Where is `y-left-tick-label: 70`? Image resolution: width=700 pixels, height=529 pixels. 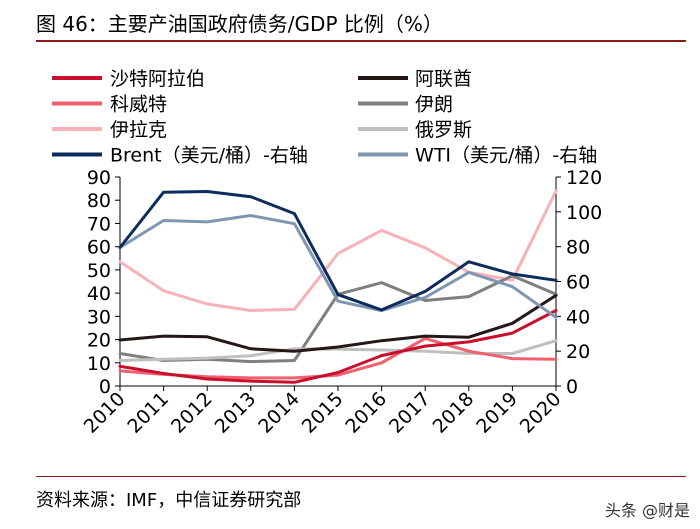
y-left-tick-label: 70 is located at coordinates (99, 224).